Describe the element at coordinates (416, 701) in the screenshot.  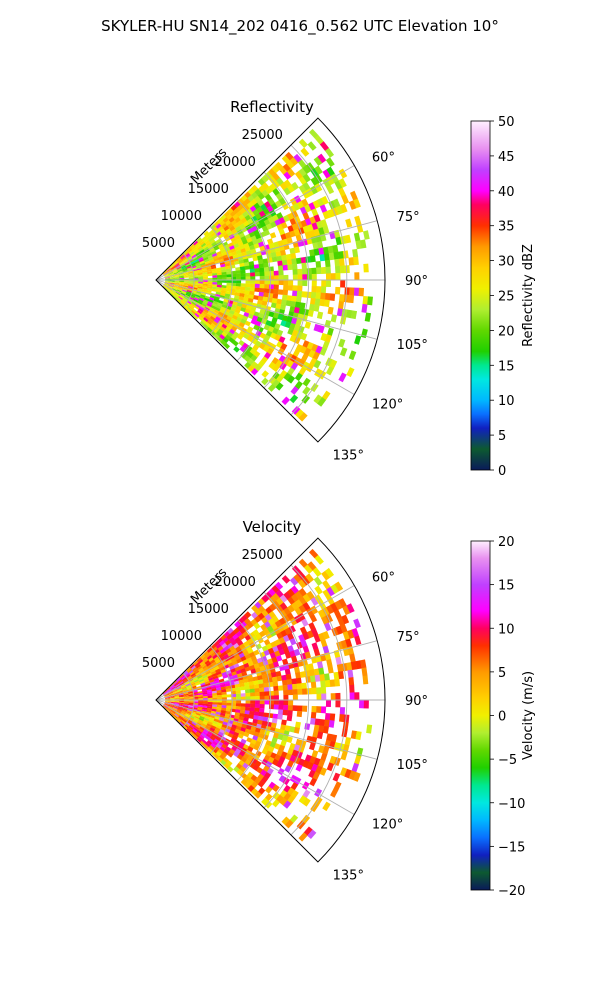
I see `angle-tick-label: 90°` at that location.